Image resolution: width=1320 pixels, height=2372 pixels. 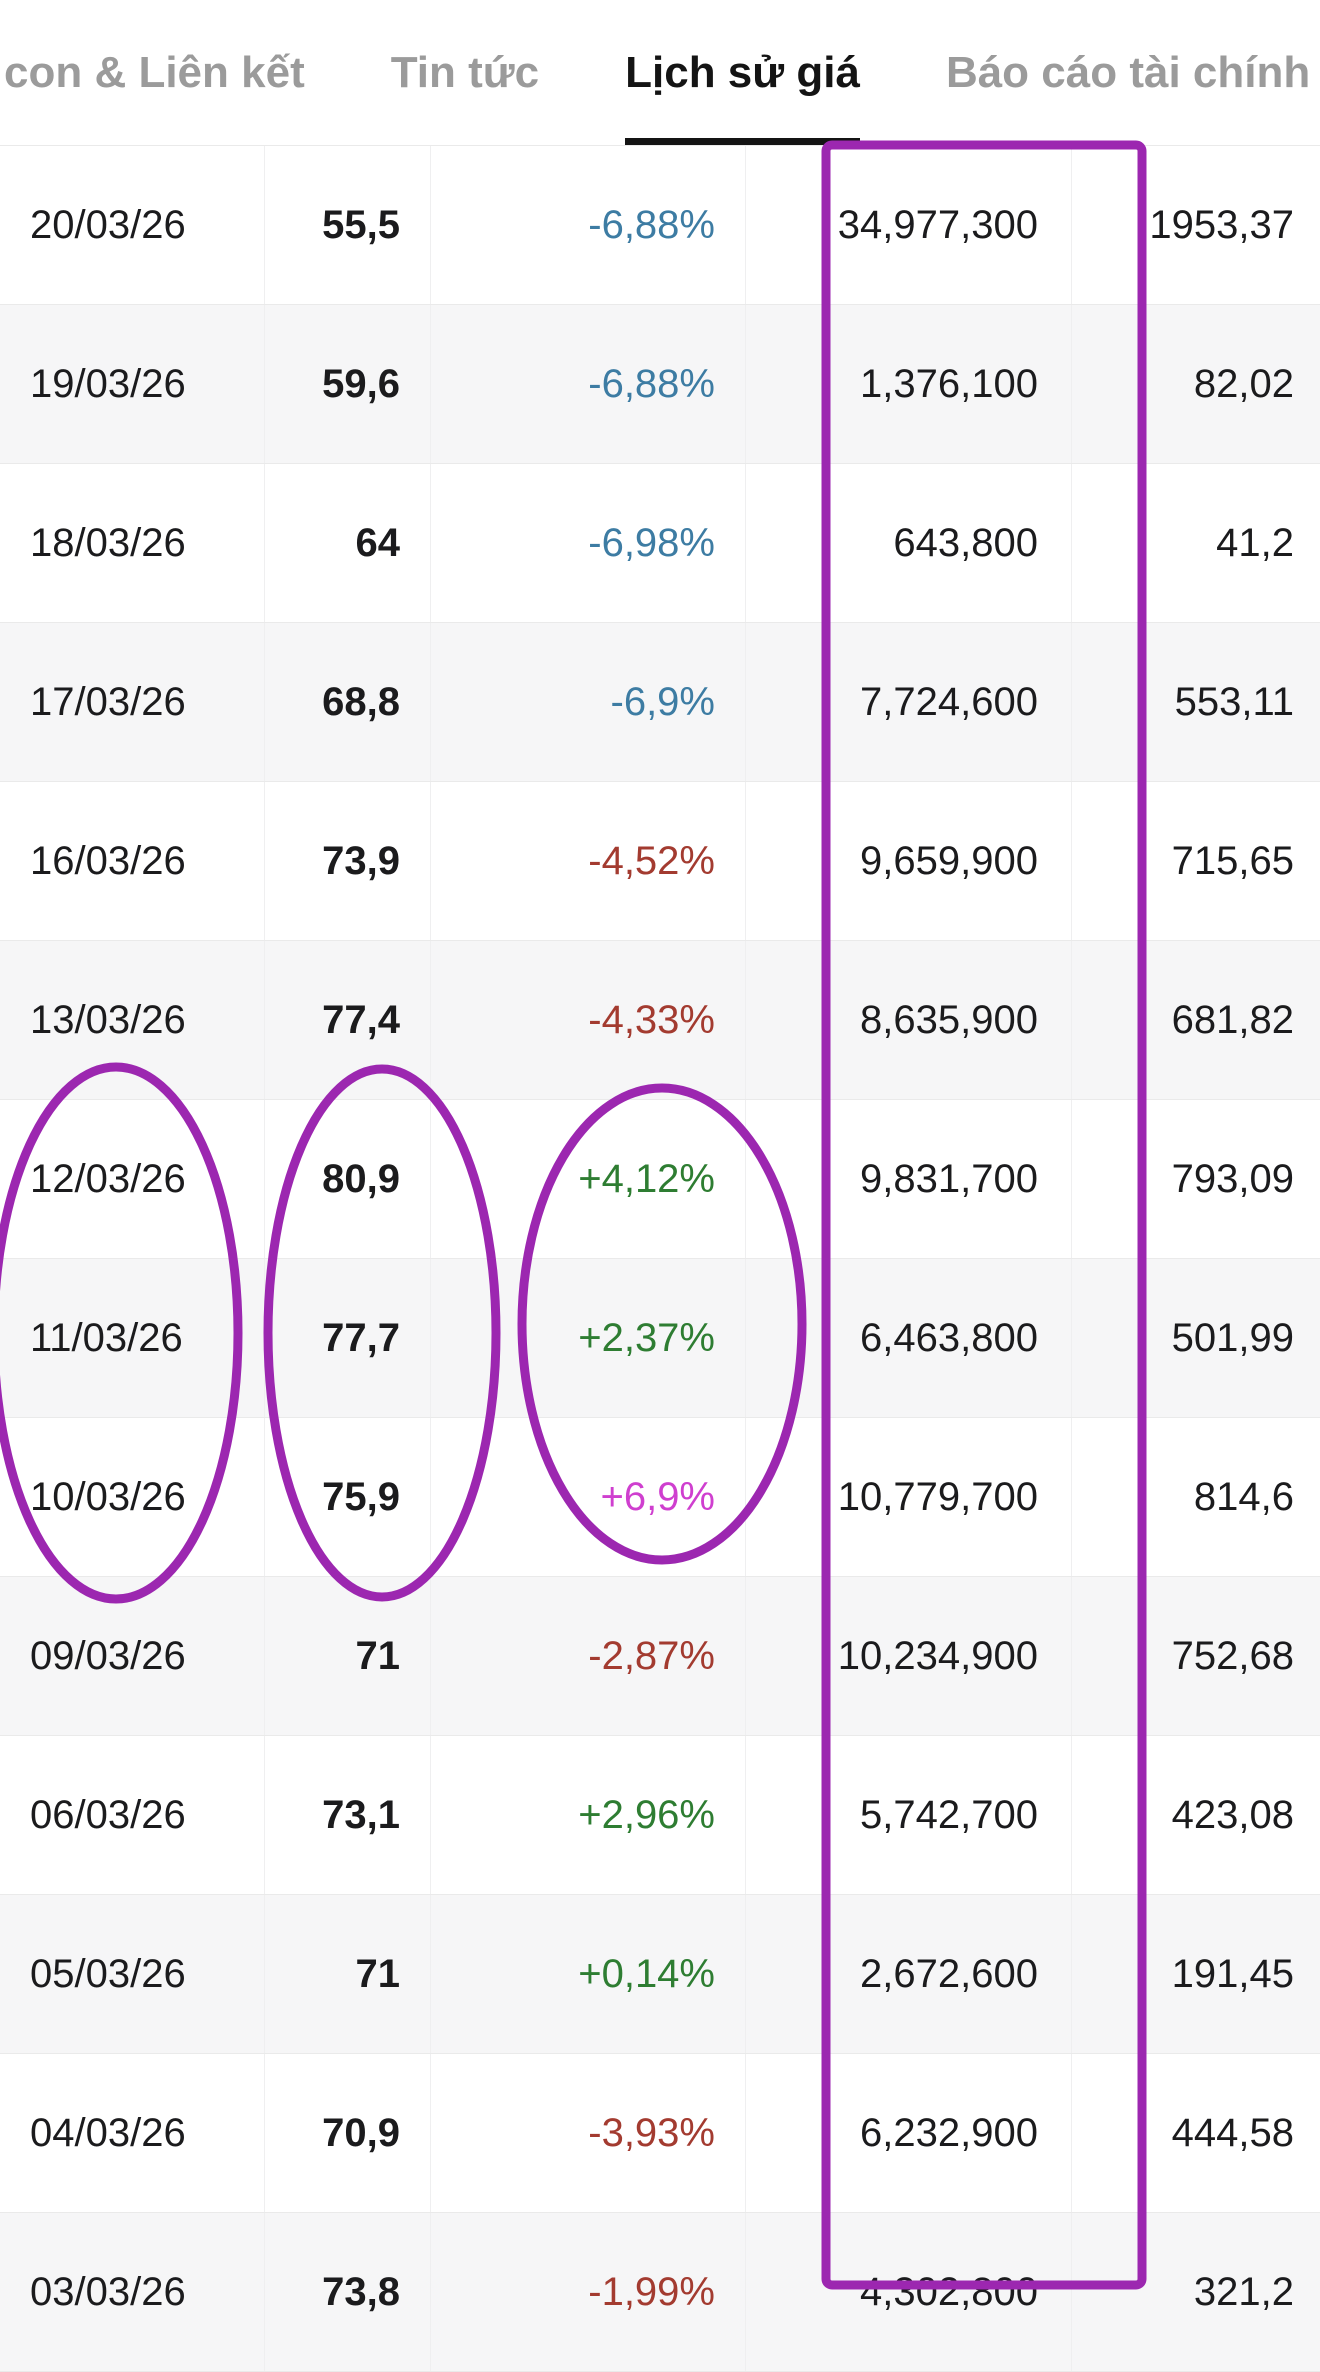 I want to click on tab-label: Lịch sử giá, so click(x=742, y=72).